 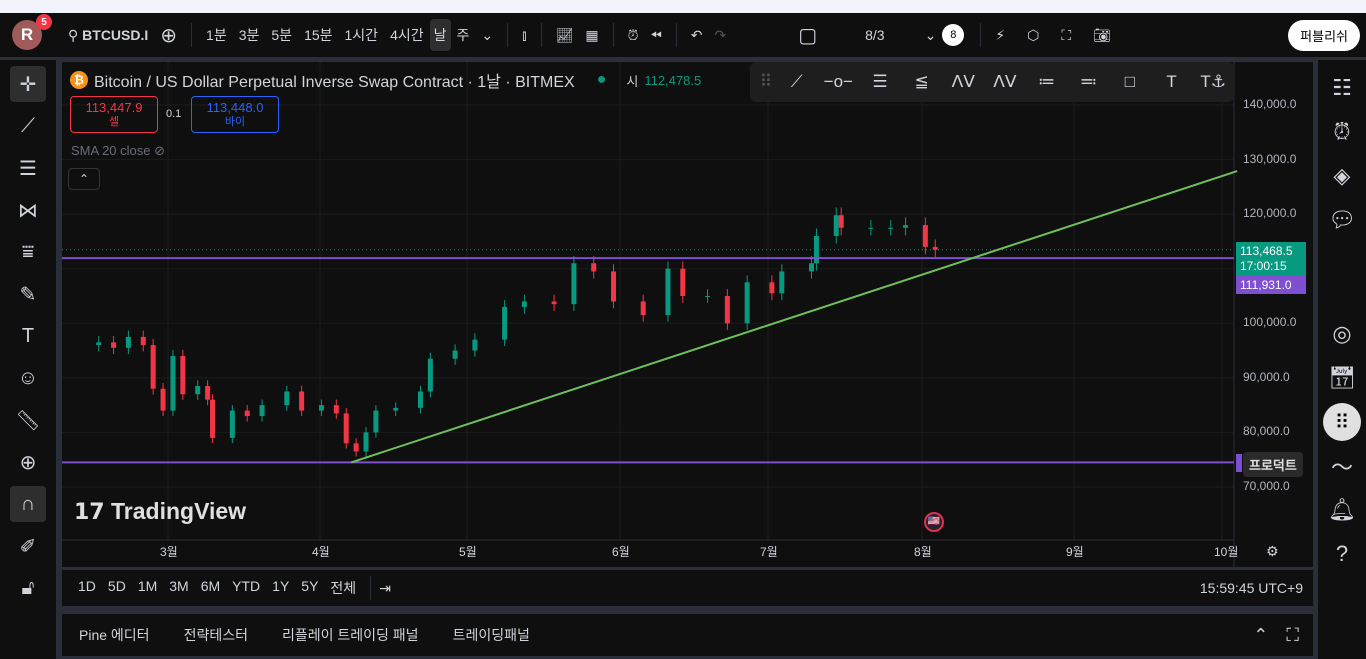 I want to click on interval-week: 주, so click(x=463, y=35).